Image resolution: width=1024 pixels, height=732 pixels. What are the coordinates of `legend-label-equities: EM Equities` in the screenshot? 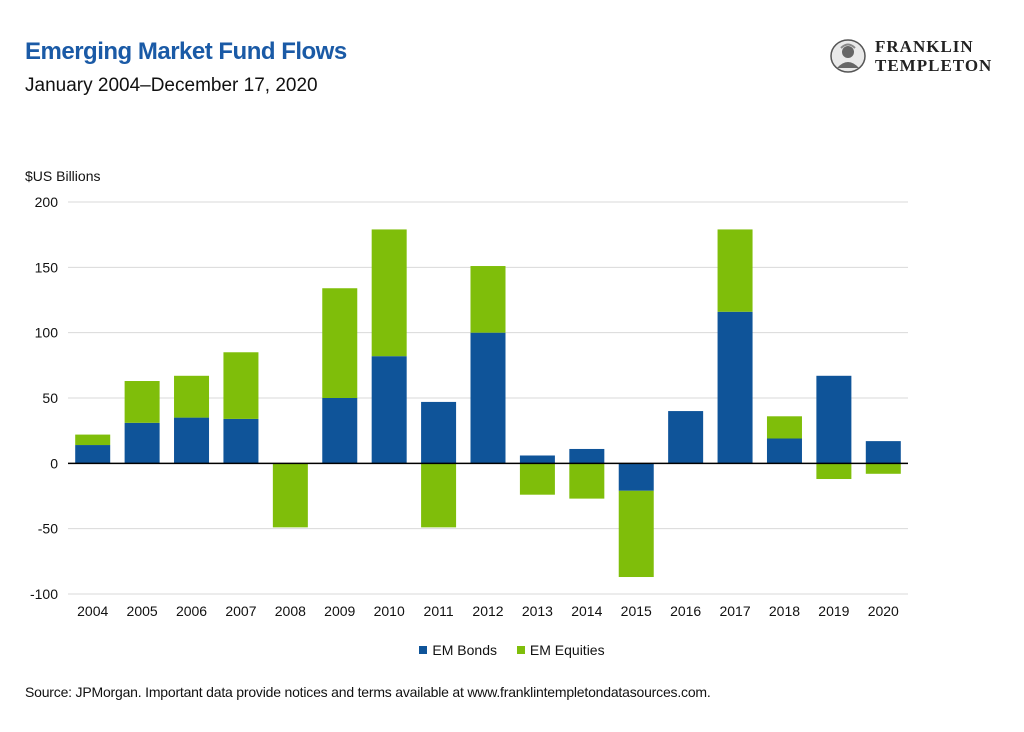 It's located at (567, 650).